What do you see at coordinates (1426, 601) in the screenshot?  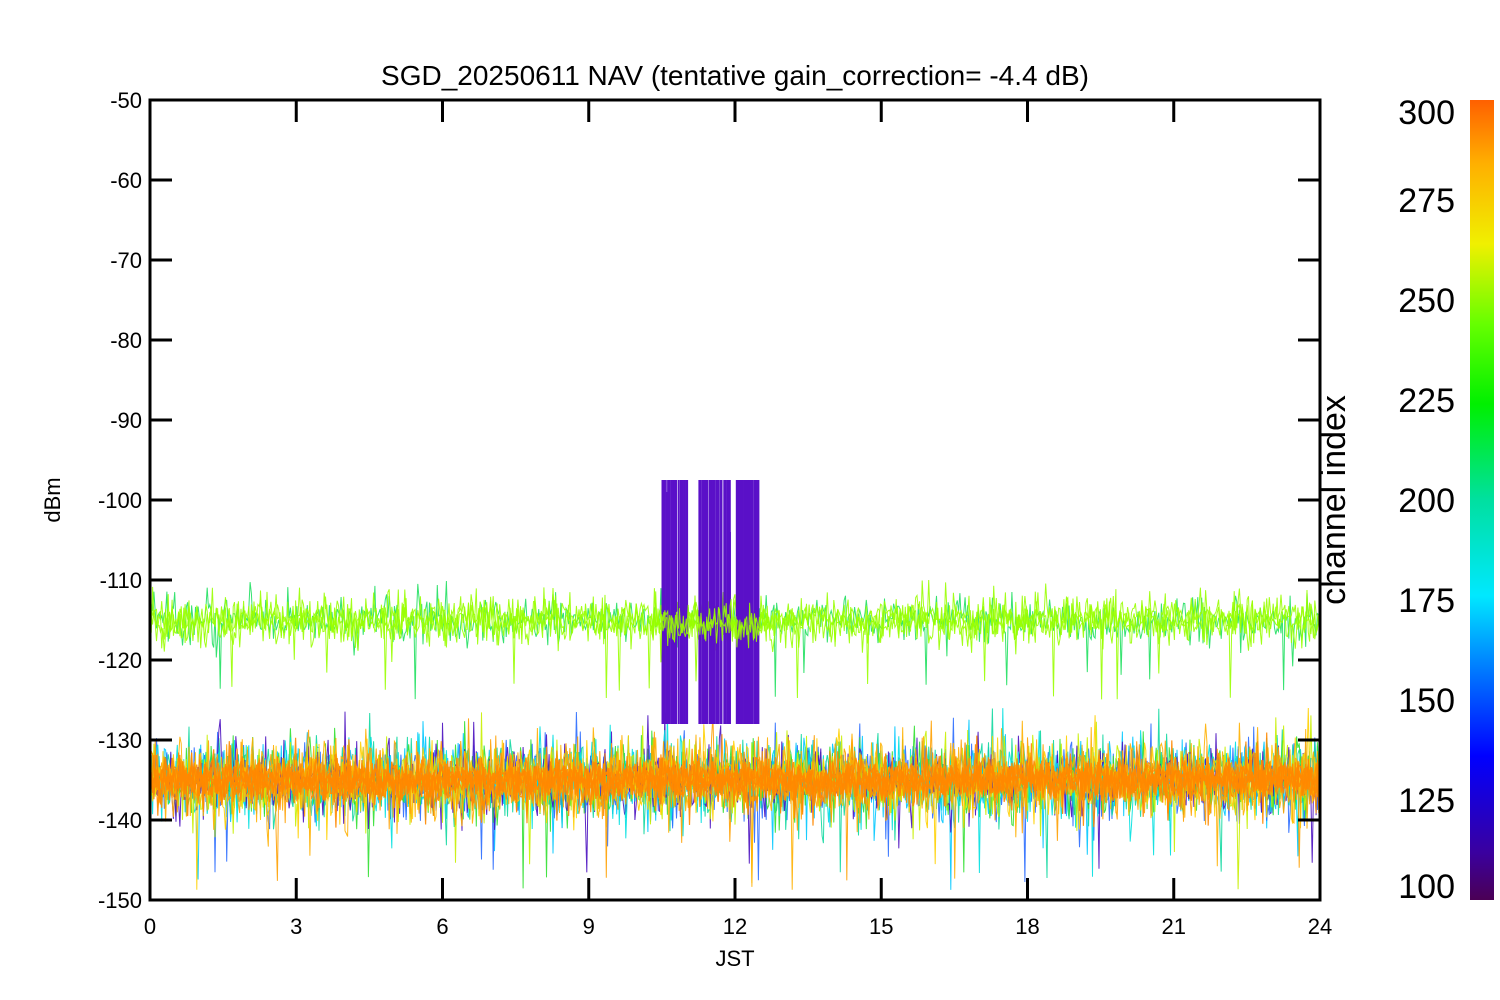 I see `colorbar-tick-label: 175` at bounding box center [1426, 601].